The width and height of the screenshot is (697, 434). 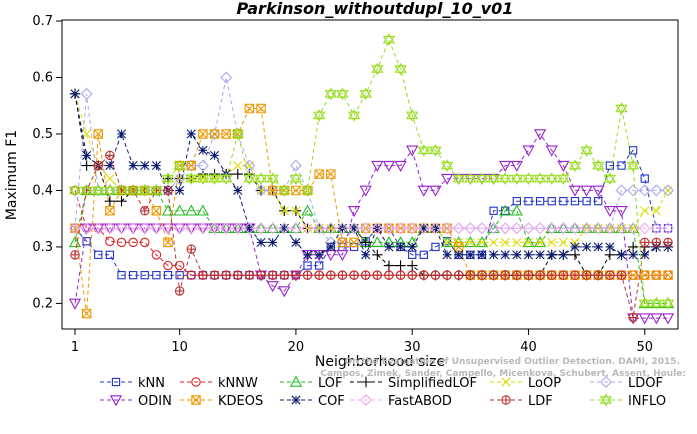 What do you see at coordinates (179, 347) in the screenshot?
I see `x-tick-label: 10` at bounding box center [179, 347].